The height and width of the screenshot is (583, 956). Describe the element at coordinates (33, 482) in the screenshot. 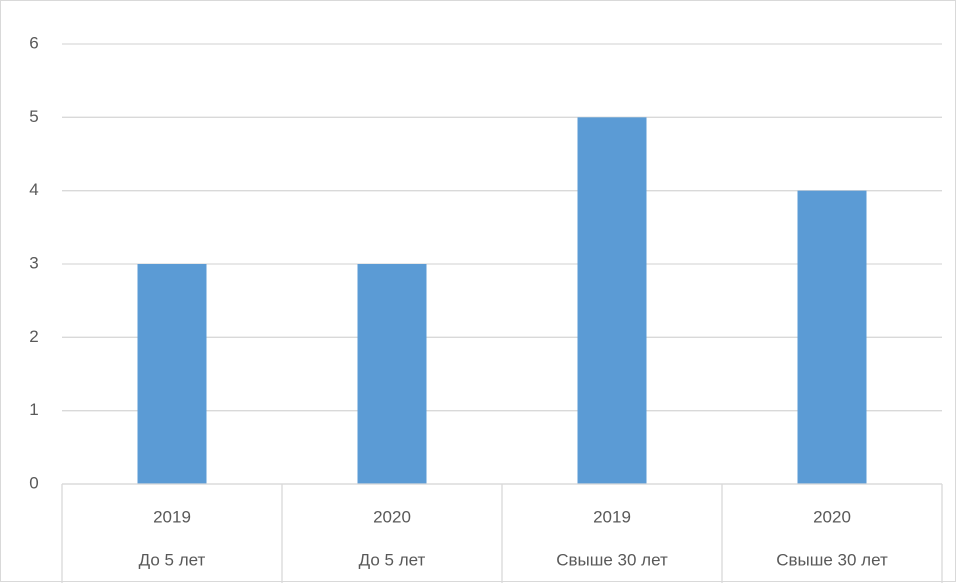

I see `y-tick-label: 0` at that location.